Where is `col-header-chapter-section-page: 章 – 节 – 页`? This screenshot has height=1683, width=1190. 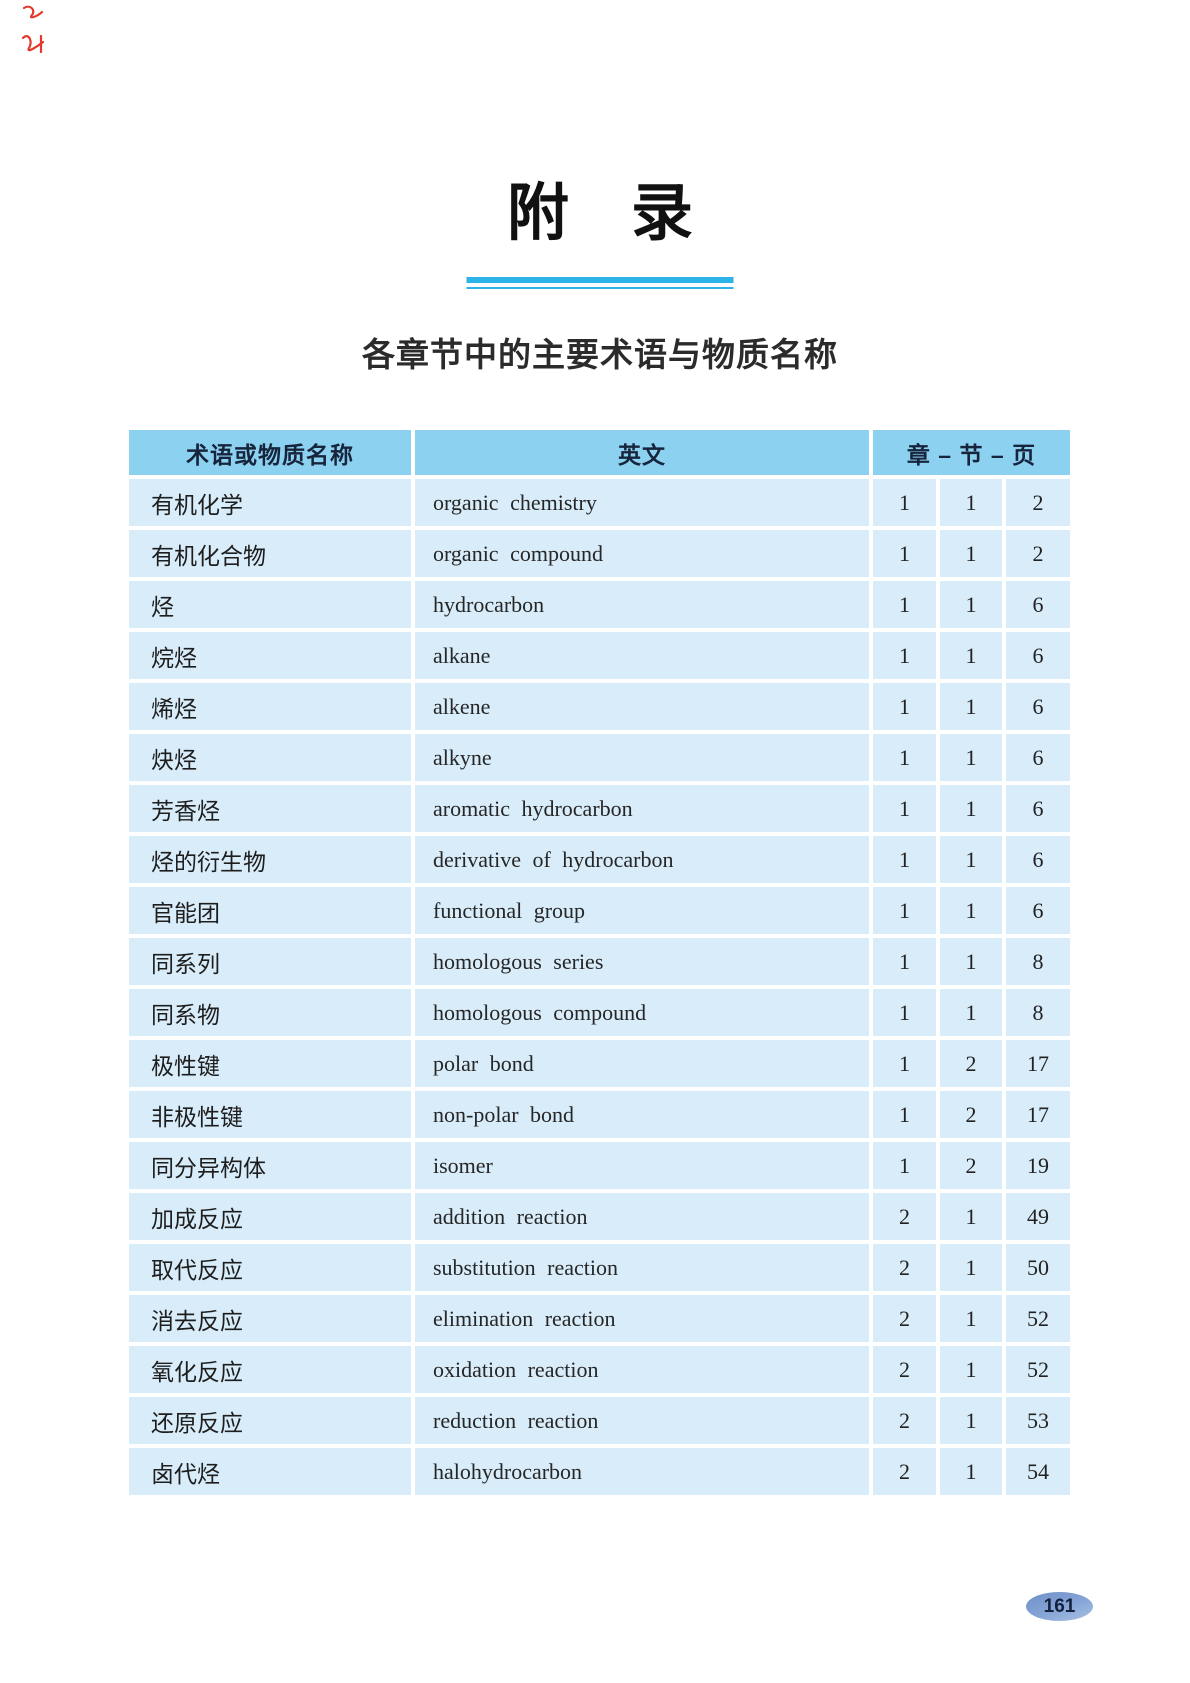
col-header-chapter-section-page: 章 – 节 – 页 is located at coordinates (971, 452).